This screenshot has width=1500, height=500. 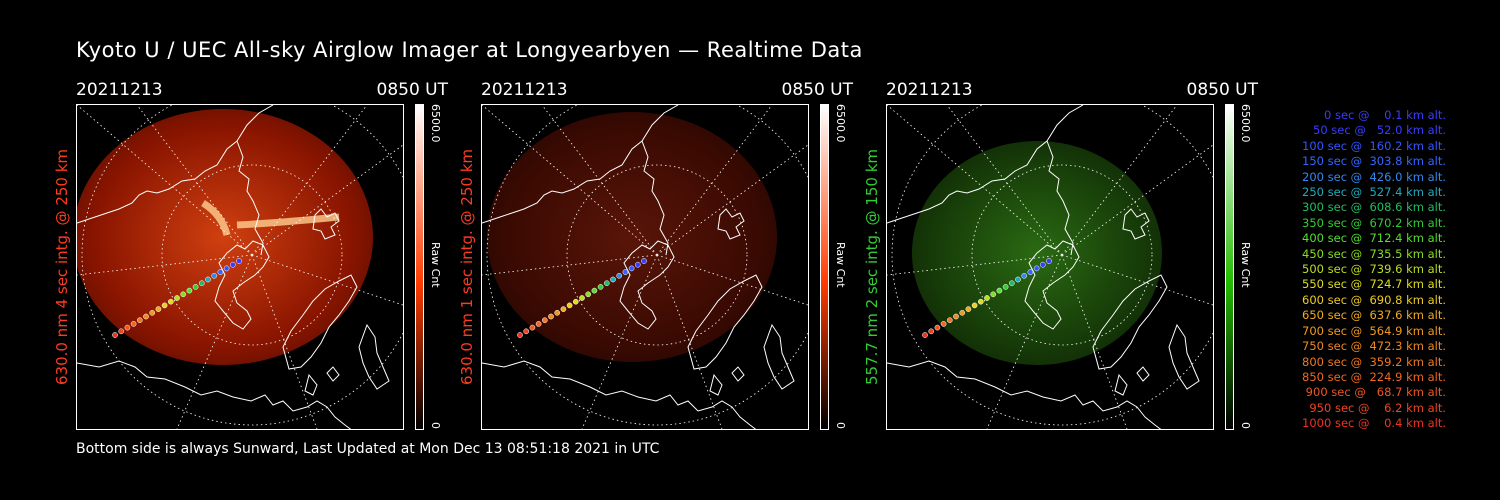 What do you see at coordinates (1372, 299) in the screenshot?
I see `legend-entry: 600 sec @ 690.8 km alt.` at bounding box center [1372, 299].